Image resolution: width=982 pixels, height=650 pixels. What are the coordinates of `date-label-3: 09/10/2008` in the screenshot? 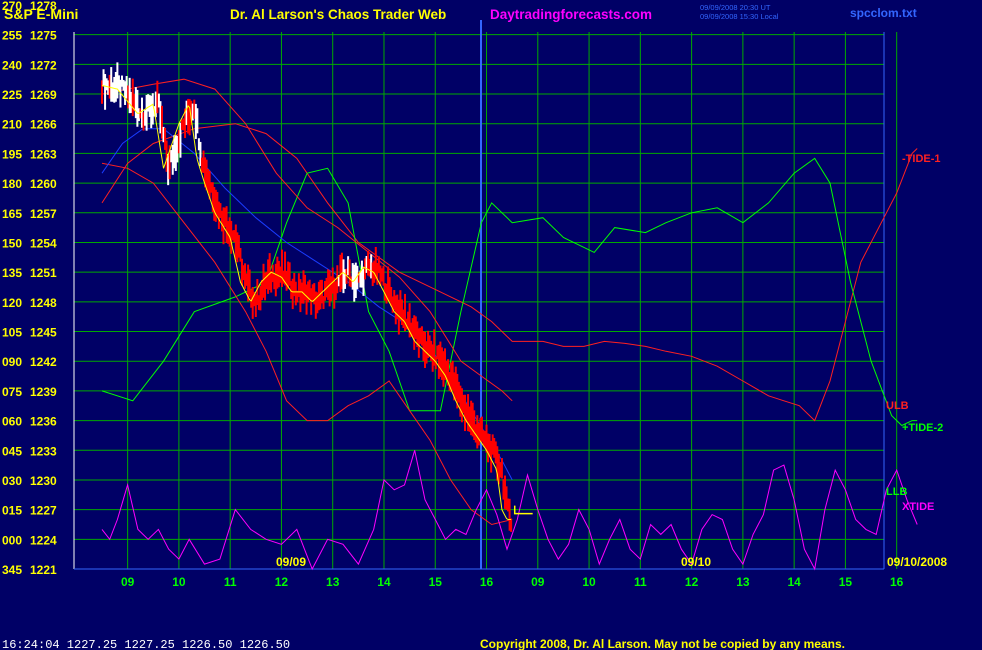 It's located at (917, 562).